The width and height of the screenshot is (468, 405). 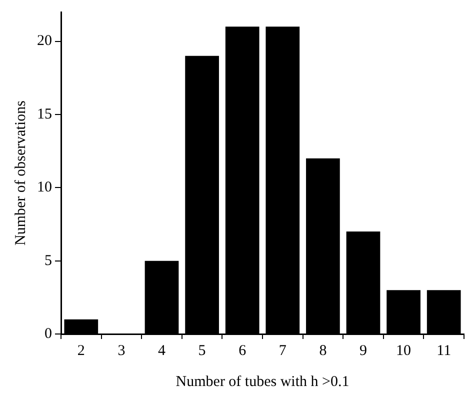 I want to click on x-tick-label: 10, so click(x=404, y=350).